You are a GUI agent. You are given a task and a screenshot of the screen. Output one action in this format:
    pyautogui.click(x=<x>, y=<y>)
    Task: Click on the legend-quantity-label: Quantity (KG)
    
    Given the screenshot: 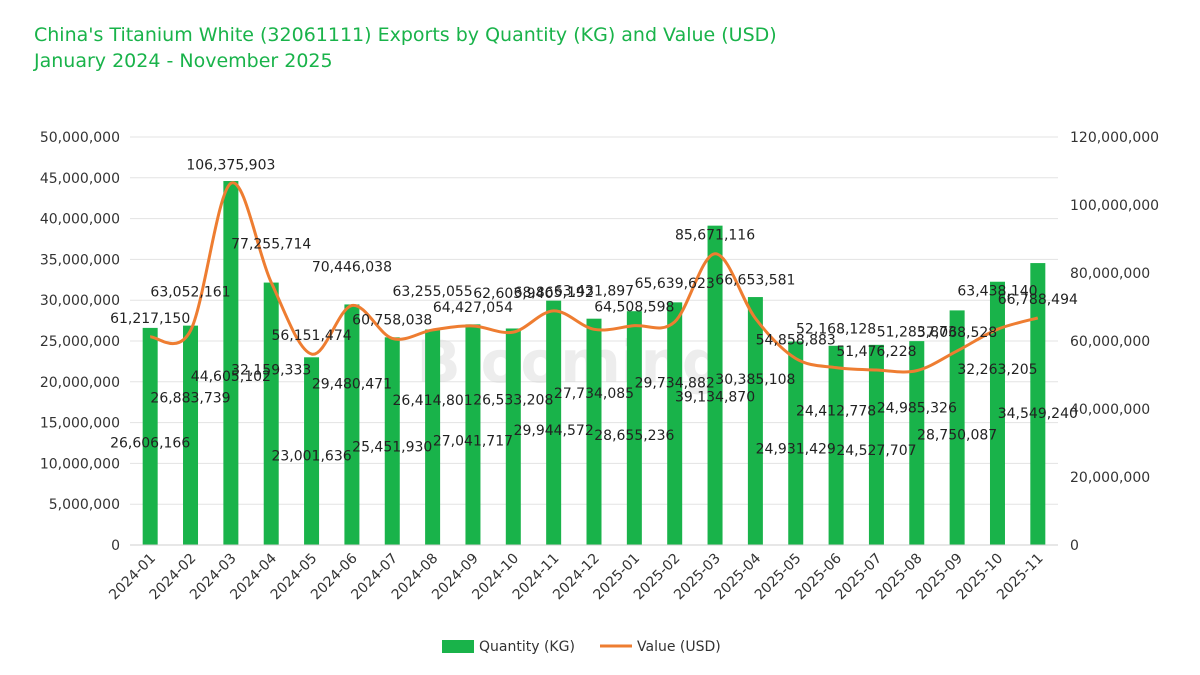 What is the action you would take?
    pyautogui.click(x=527, y=647)
    